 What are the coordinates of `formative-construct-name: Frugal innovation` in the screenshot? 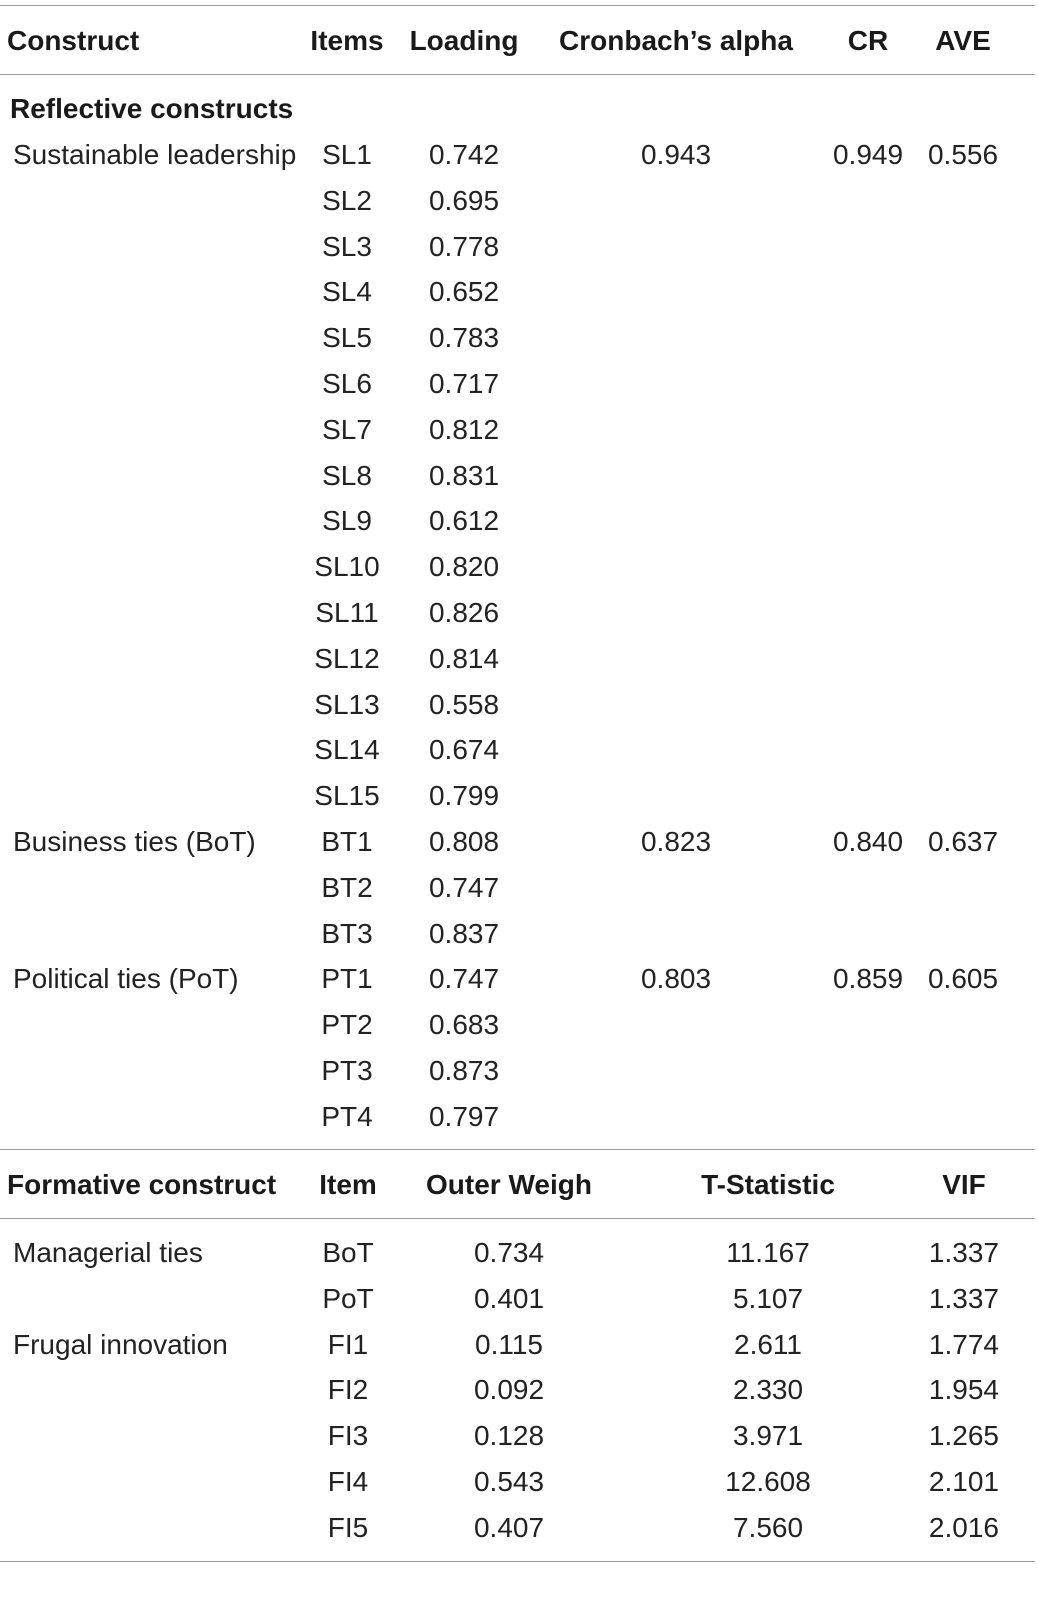 It's located at (120, 1344).